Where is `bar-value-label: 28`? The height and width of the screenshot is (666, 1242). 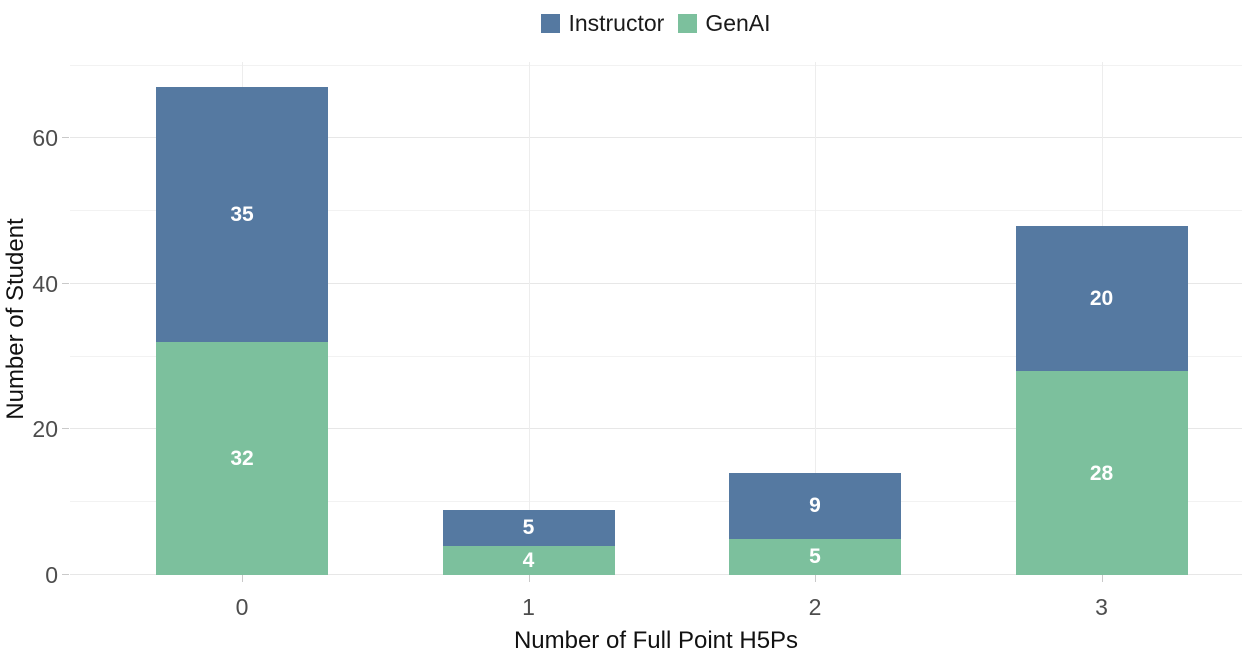 bar-value-label: 28 is located at coordinates (1101, 473).